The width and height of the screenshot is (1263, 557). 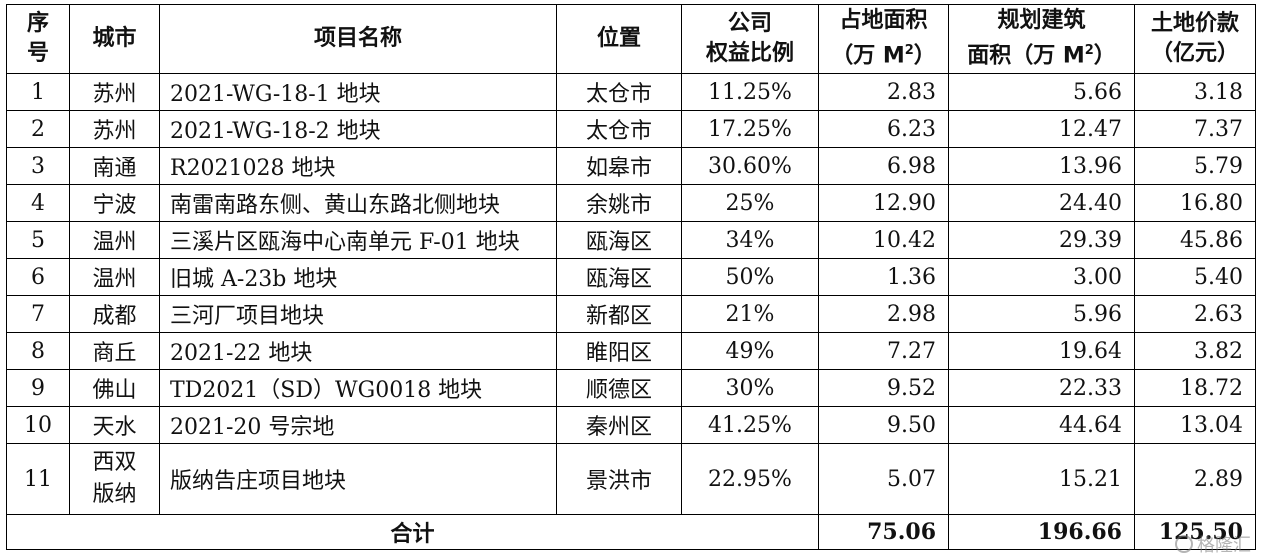 I want to click on cell-price: 2.89, so click(x=1195, y=479).